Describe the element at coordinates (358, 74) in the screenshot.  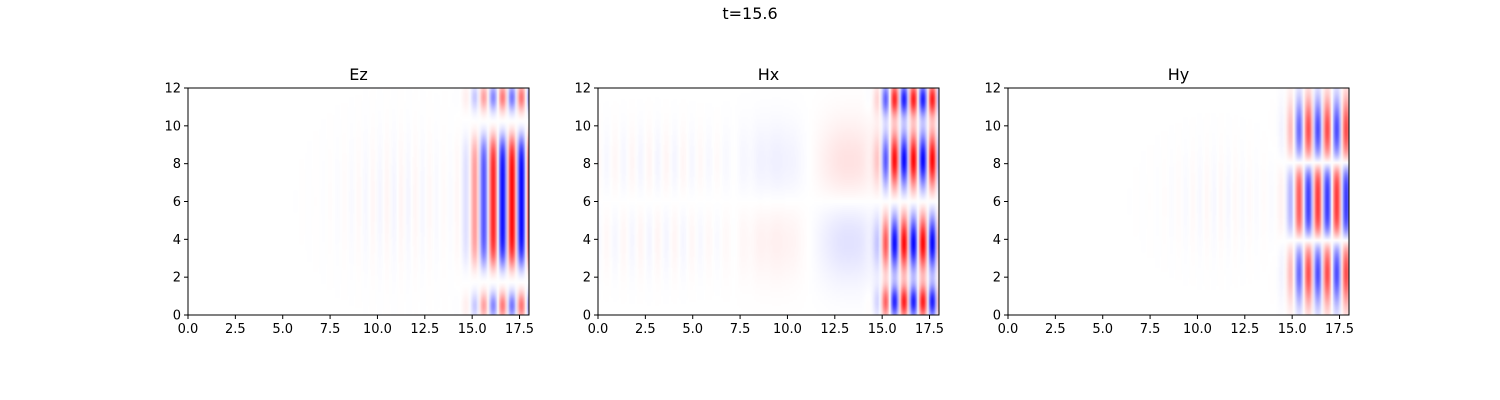
I see `panel-title-ez: Ez` at that location.